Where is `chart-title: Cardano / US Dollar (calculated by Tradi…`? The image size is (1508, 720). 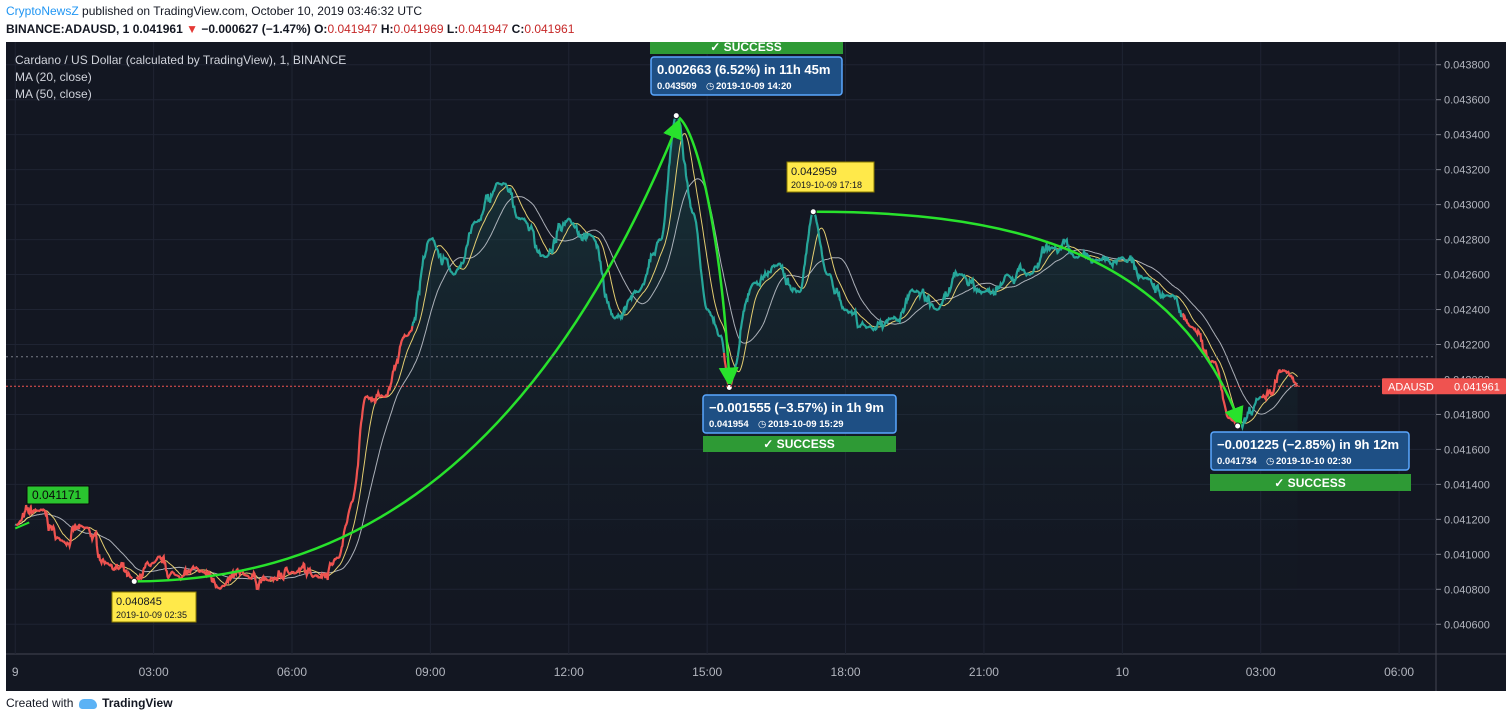 chart-title: Cardano / US Dollar (calculated by Tradi… is located at coordinates (180, 60).